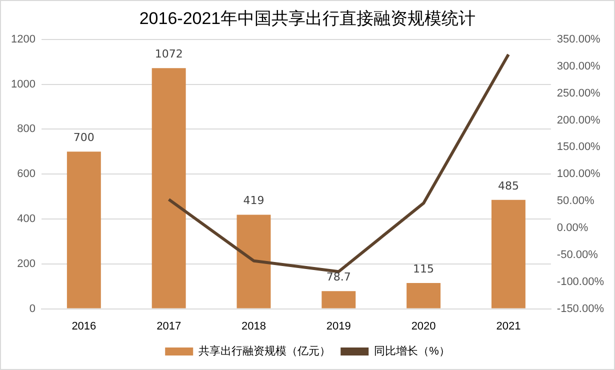 This screenshot has height=370, width=615. Describe the element at coordinates (508, 185) in the screenshot. I see `data-label: 485` at that location.